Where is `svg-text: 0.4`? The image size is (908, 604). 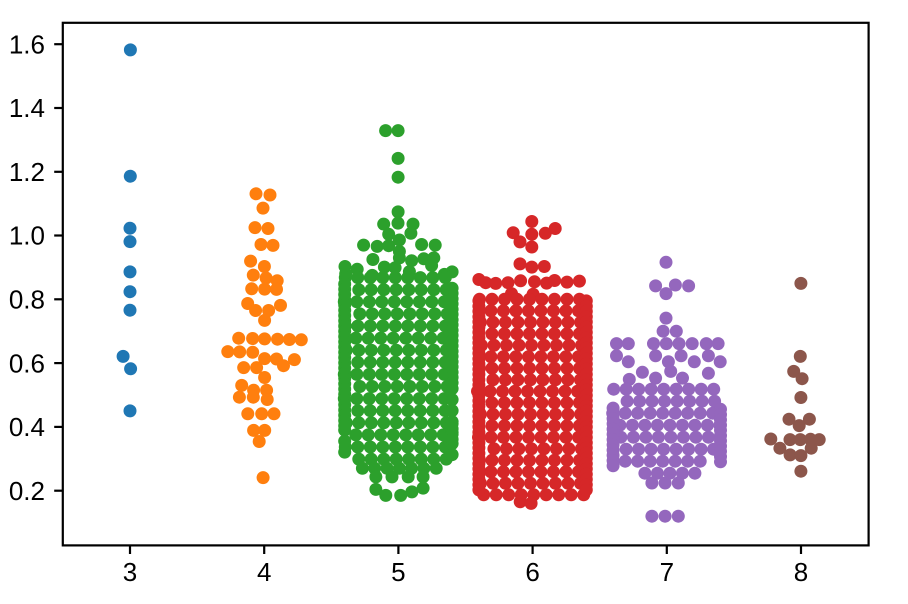 svg-text: 0.4 is located at coordinates (27, 427).